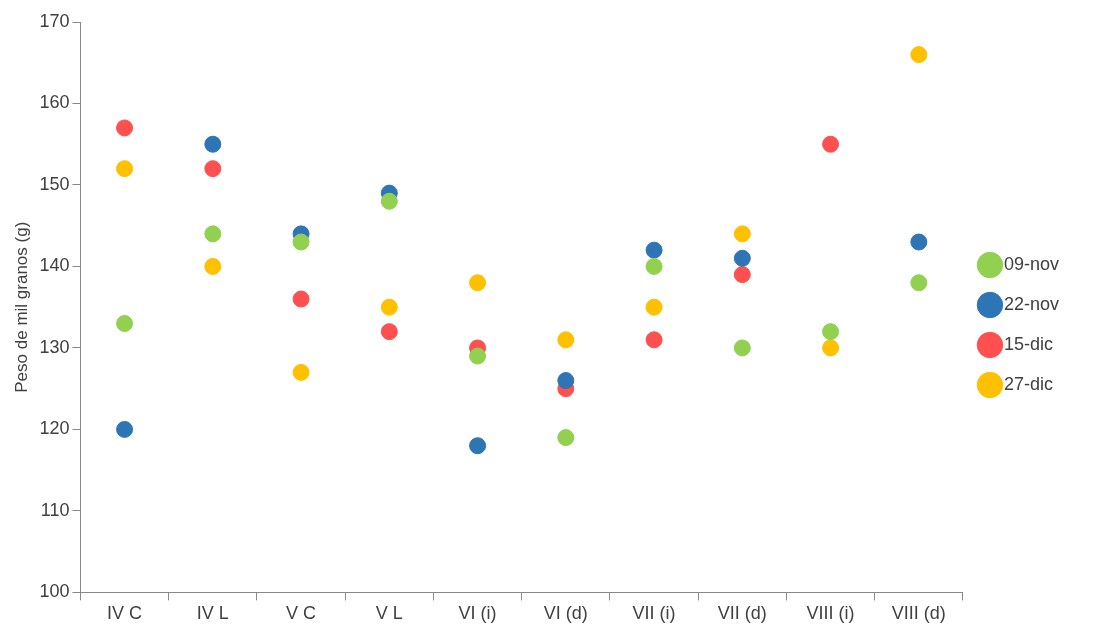 The height and width of the screenshot is (636, 1097). Describe the element at coordinates (389, 613) in the screenshot. I see `x-tick-label: V L` at that location.